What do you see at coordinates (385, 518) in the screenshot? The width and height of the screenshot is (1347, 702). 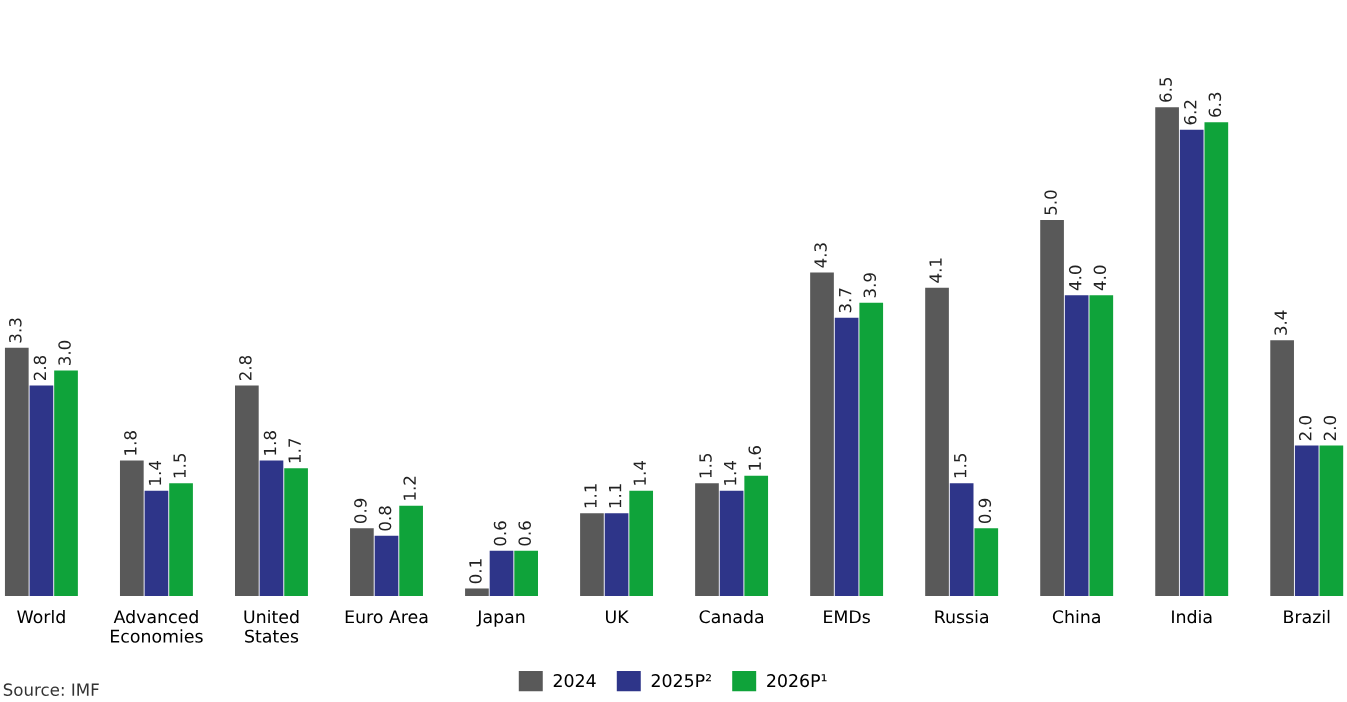 I see `data-label: 0.8` at bounding box center [385, 518].